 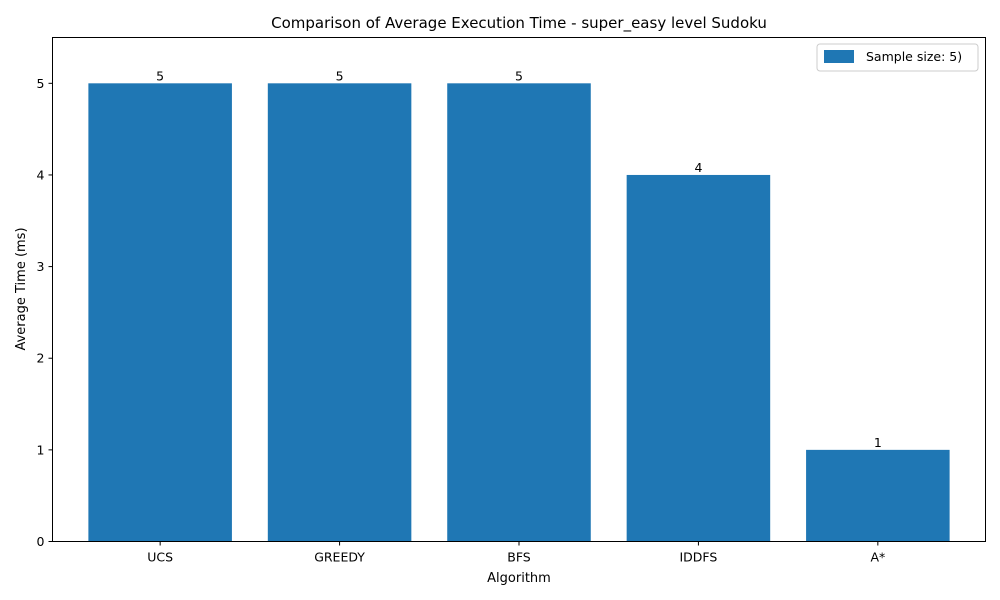 I want to click on data-label-2: 5, so click(x=519, y=75).